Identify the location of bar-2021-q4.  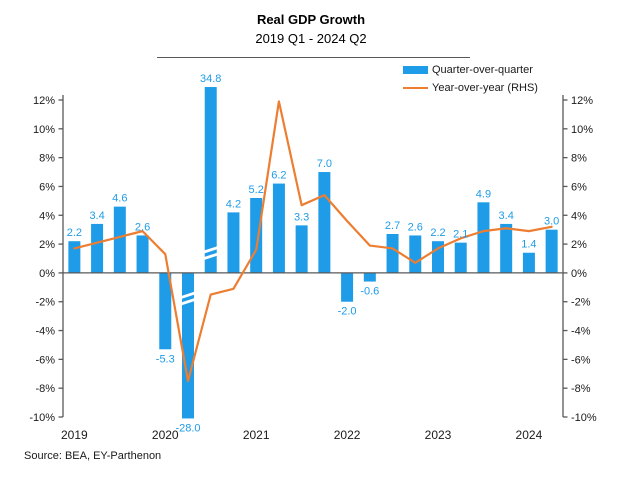
(324, 222).